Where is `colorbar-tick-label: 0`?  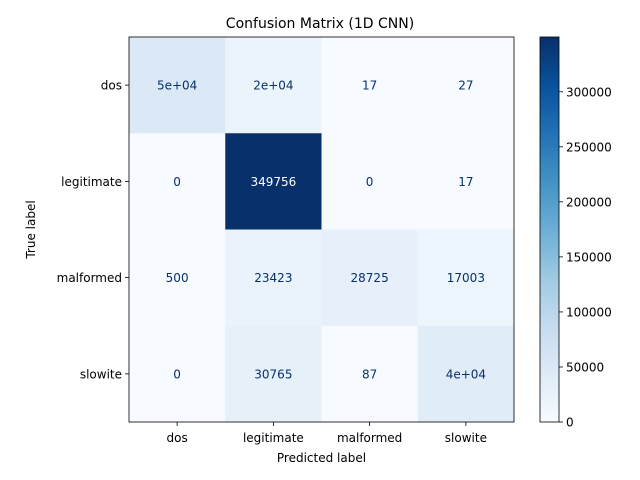 colorbar-tick-label: 0 is located at coordinates (570, 423).